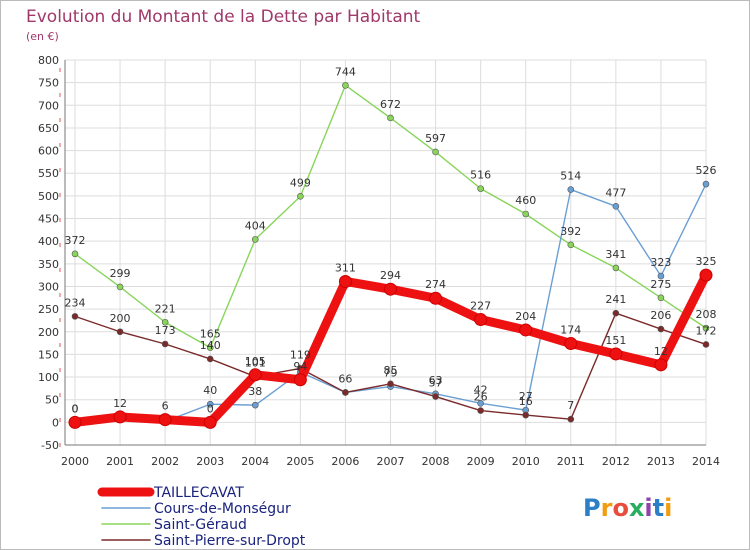 This screenshot has height=550, width=750. I want to click on legend-label: TAILLECAVAT, so click(198, 493).